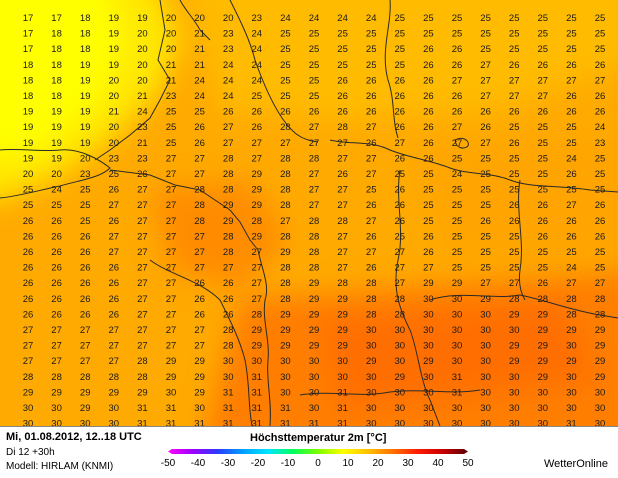 The width and height of the screenshot is (618, 478). Describe the element at coordinates (132, 80) in the screenshot. I see `coastline-north-sea` at that location.